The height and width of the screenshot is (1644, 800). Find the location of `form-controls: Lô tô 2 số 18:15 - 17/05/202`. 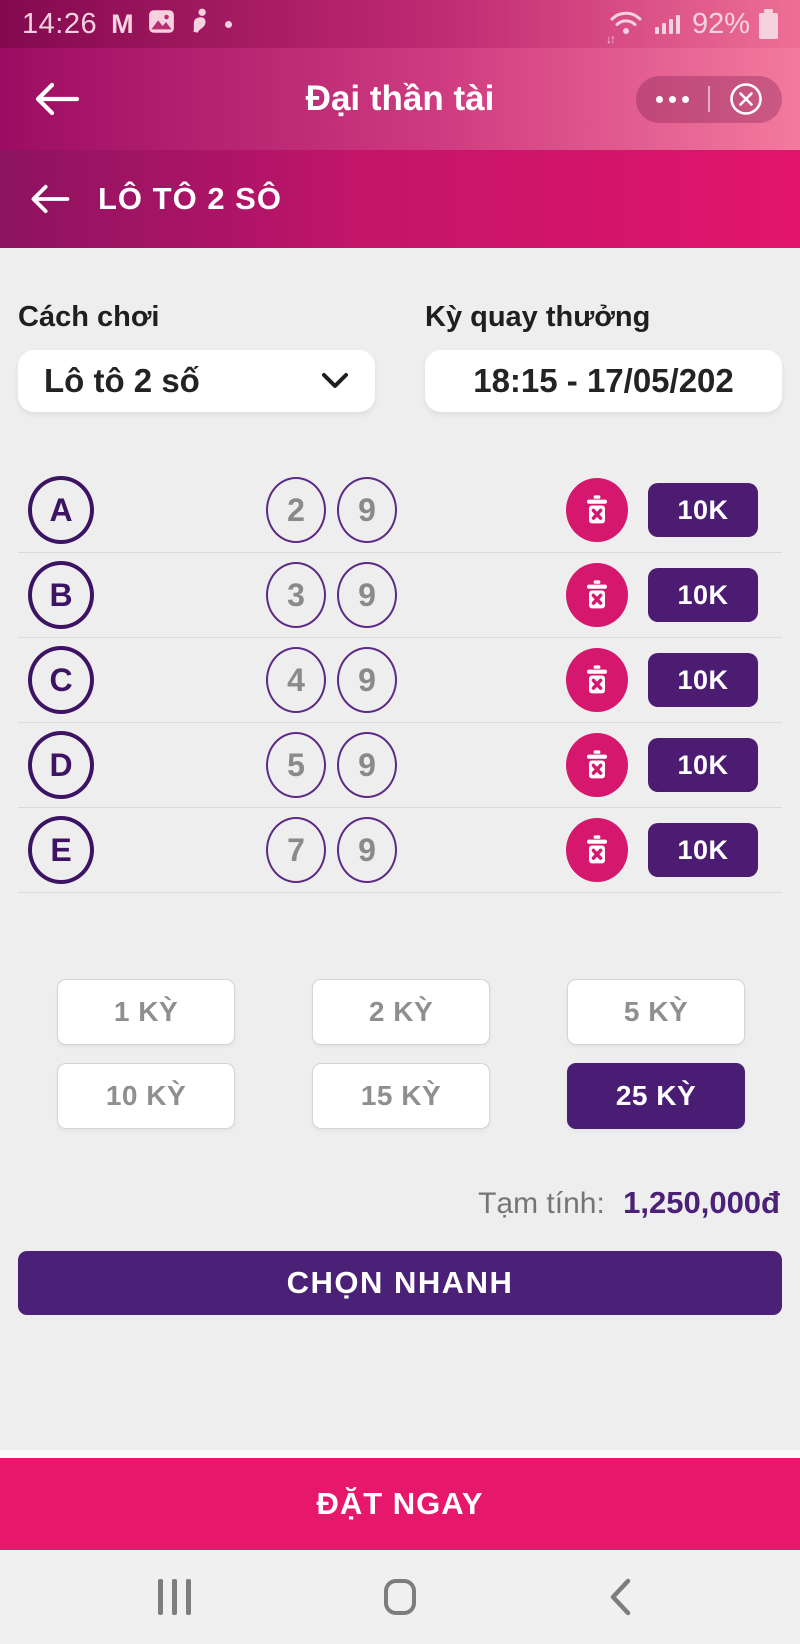

form-controls: Lô tô 2 số 18:15 - 17/05/202 is located at coordinates (400, 381).